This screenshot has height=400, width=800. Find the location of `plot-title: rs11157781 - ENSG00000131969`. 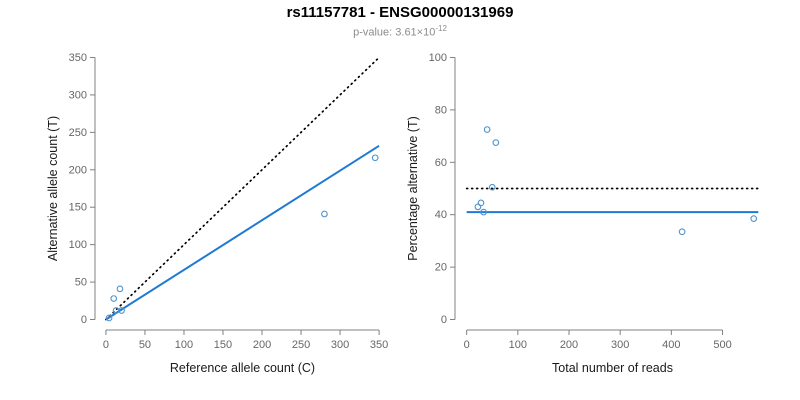

plot-title: rs11157781 - ENSG00000131969 is located at coordinates (400, 12).